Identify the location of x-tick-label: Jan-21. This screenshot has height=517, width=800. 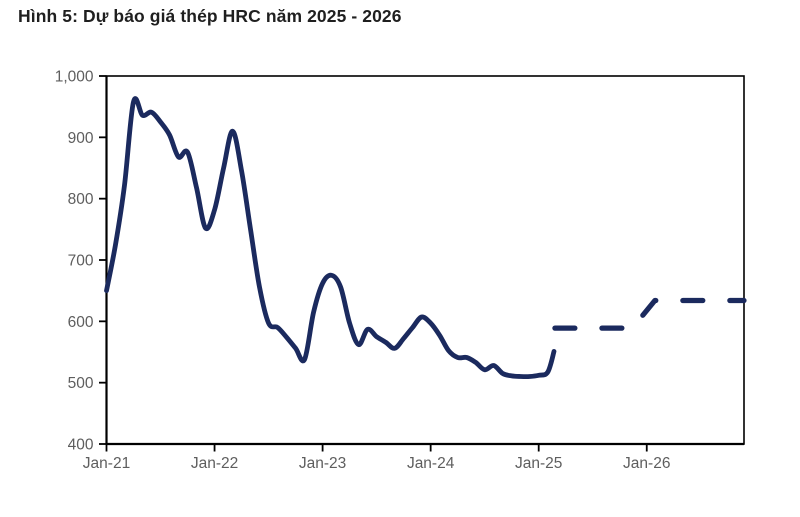
(106, 463).